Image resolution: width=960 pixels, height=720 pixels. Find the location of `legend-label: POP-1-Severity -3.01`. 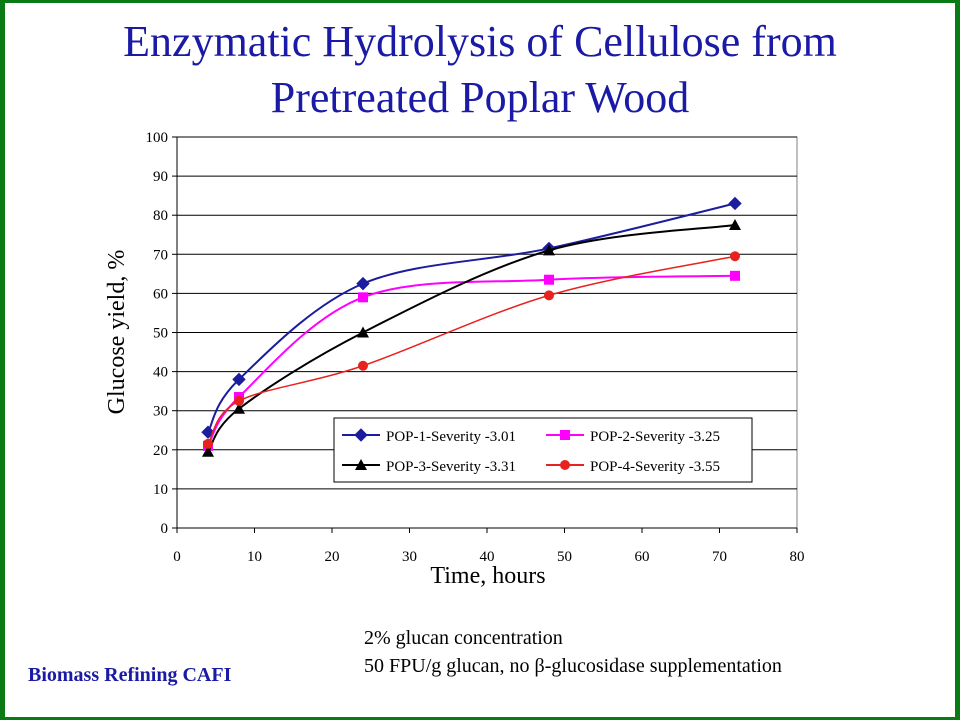

legend-label: POP-1-Severity -3.01 is located at coordinates (451, 437).